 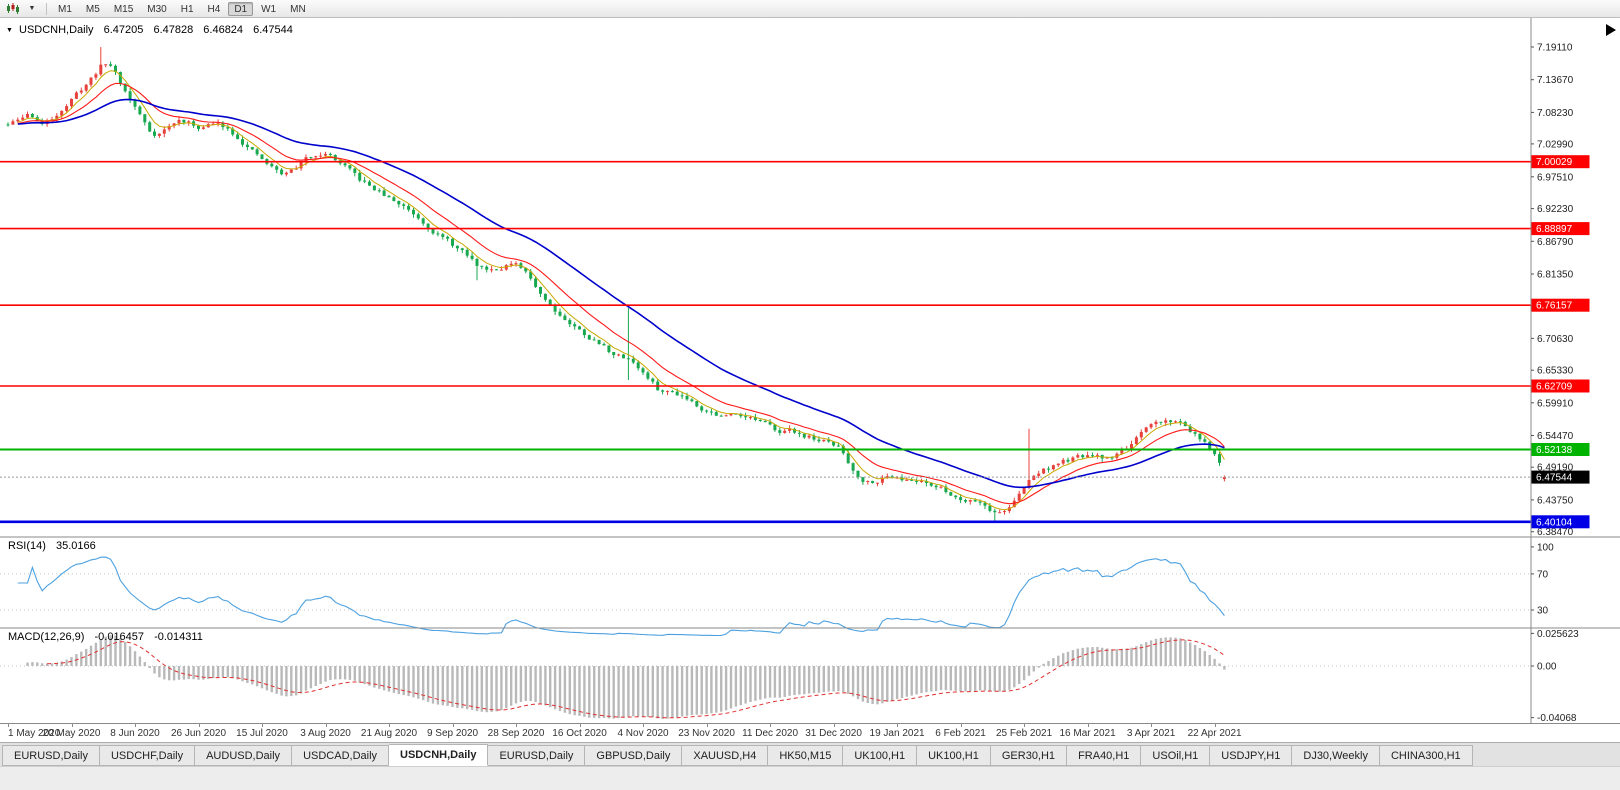 What do you see at coordinates (1555, 500) in the screenshot?
I see `svg-text: 6.43750` at bounding box center [1555, 500].